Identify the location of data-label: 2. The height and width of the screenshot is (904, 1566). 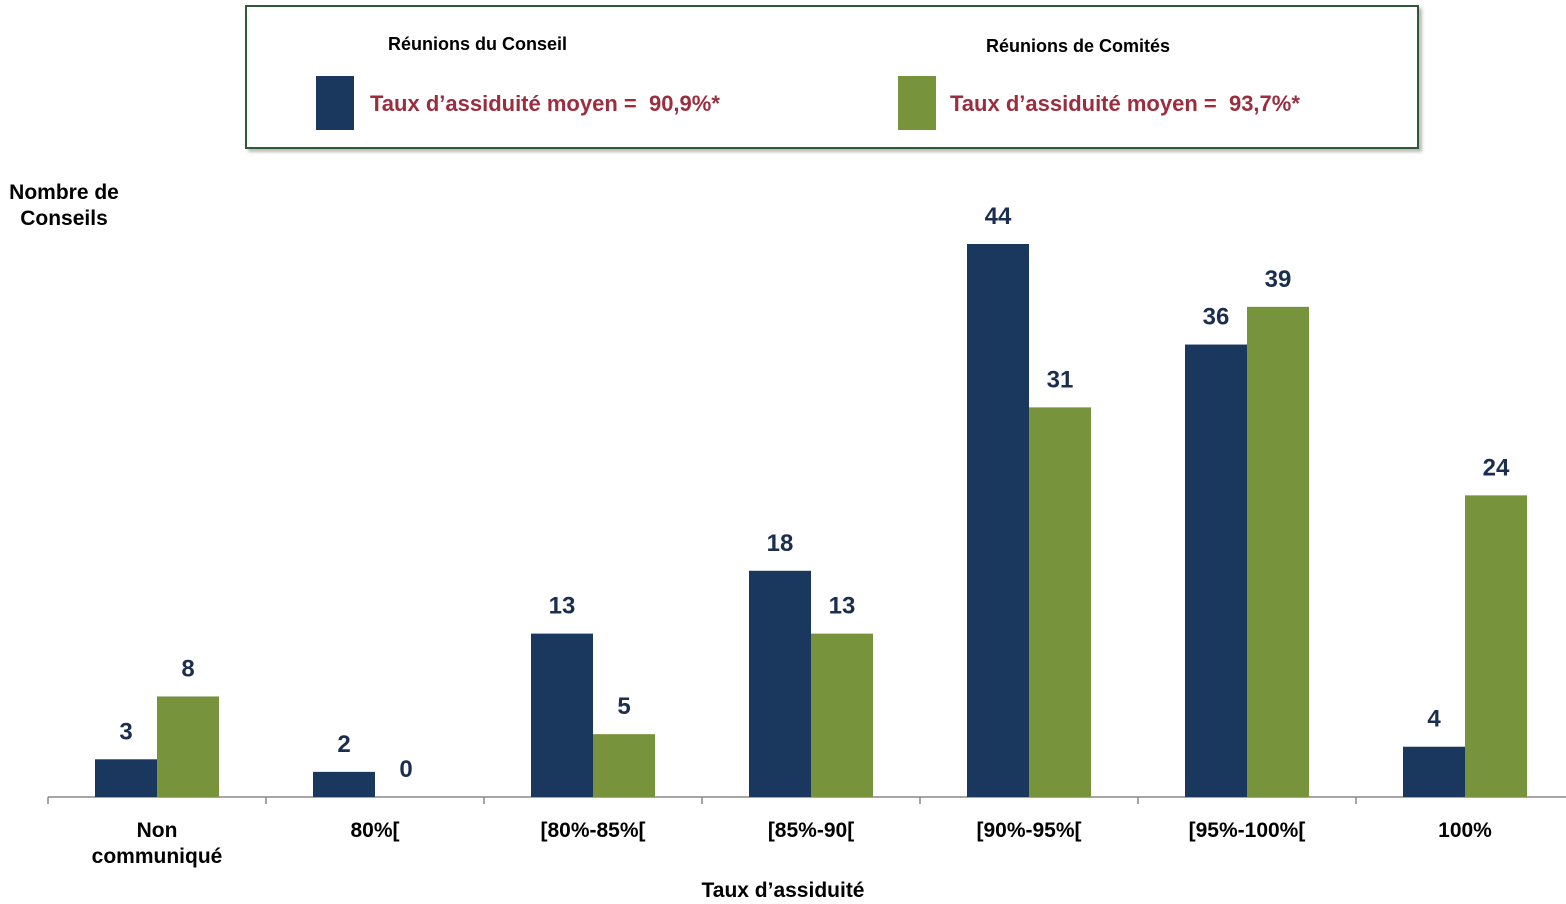
(343, 744).